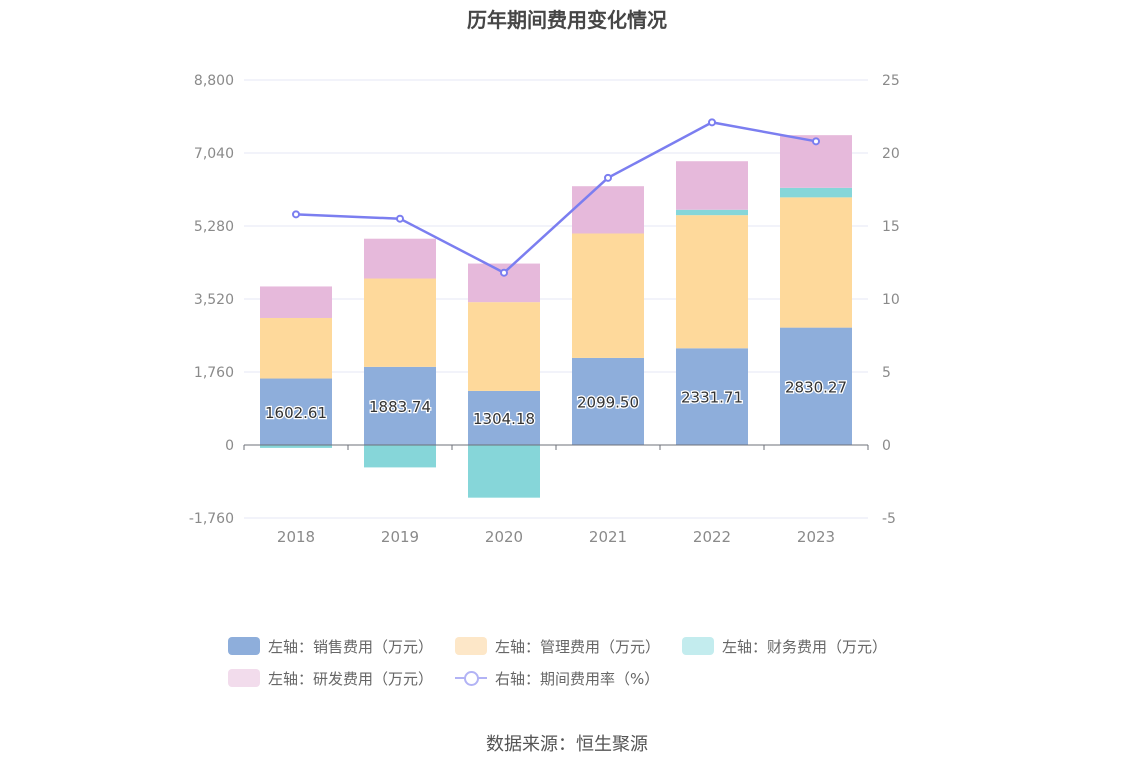 This screenshot has height=766, width=1134. Describe the element at coordinates (891, 227) in the screenshot. I see `y-right-tick-label: 15` at that location.